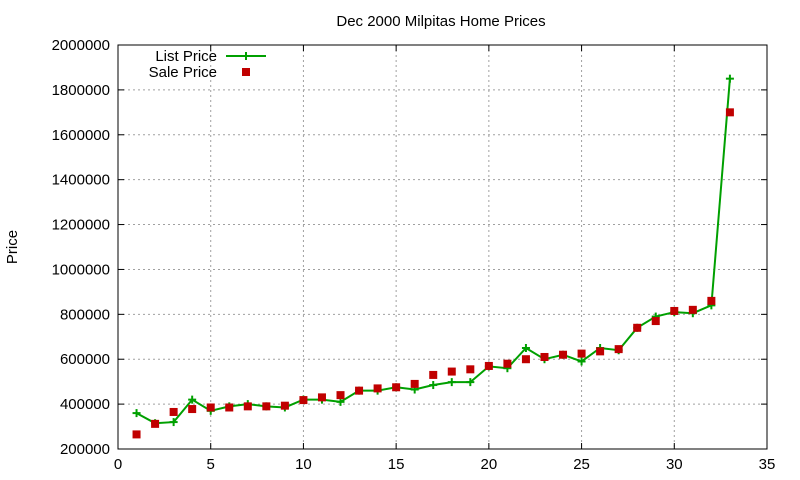 Image resolution: width=800 pixels, height=480 pixels. What do you see at coordinates (211, 464) in the screenshot?
I see `x-tick-label: 5` at bounding box center [211, 464].